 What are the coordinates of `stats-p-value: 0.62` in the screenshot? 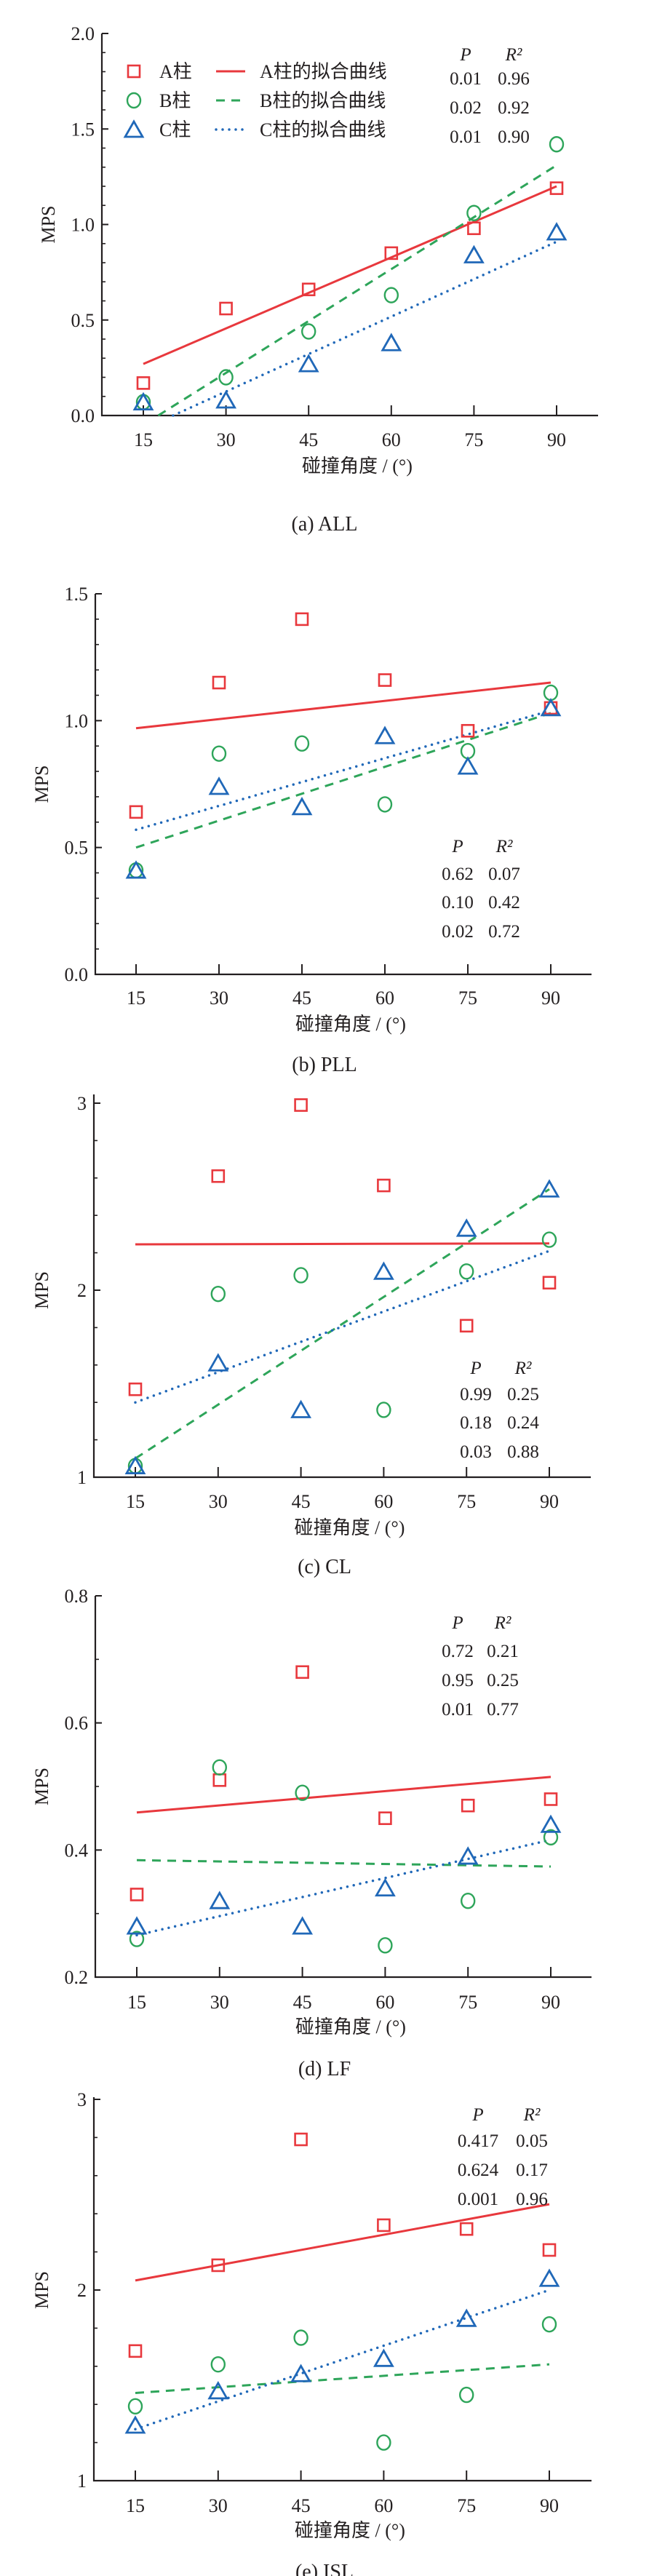 It's located at (458, 874).